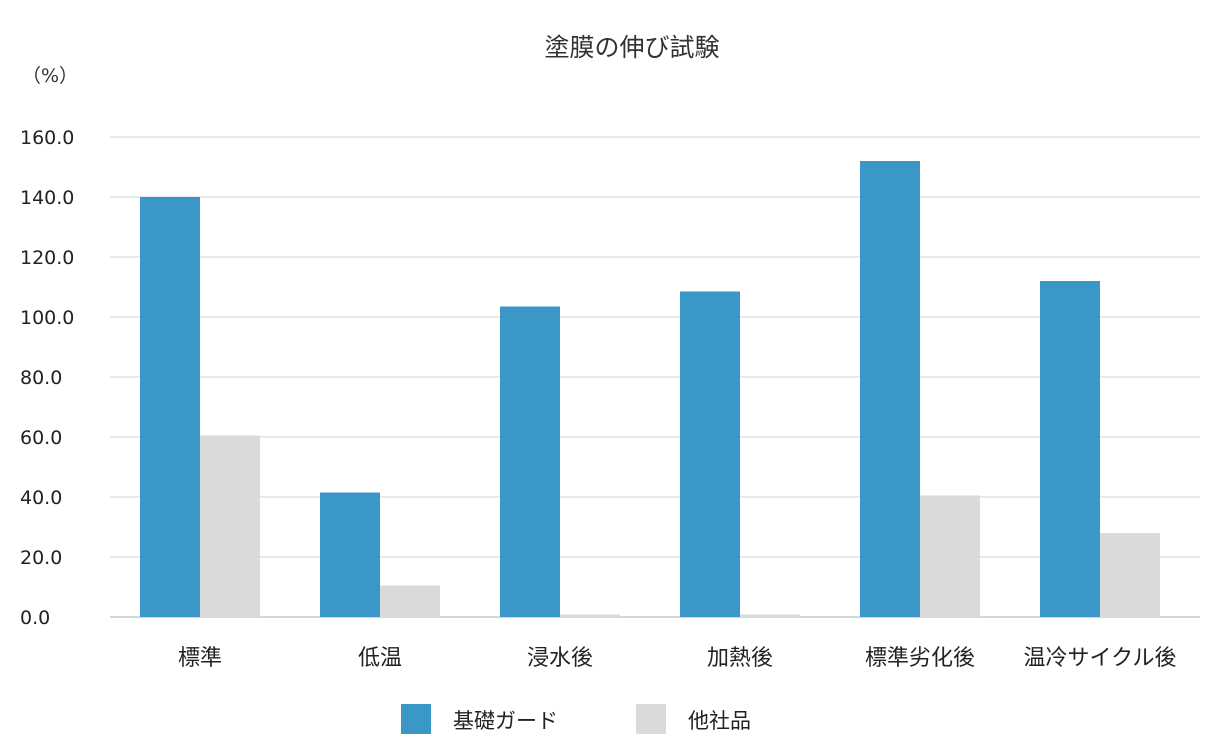  I want to click on x-axis-categories: 標準 低温 浸水後 加熱後 標準劣化後 温冷サイクル後, so click(677, 658).